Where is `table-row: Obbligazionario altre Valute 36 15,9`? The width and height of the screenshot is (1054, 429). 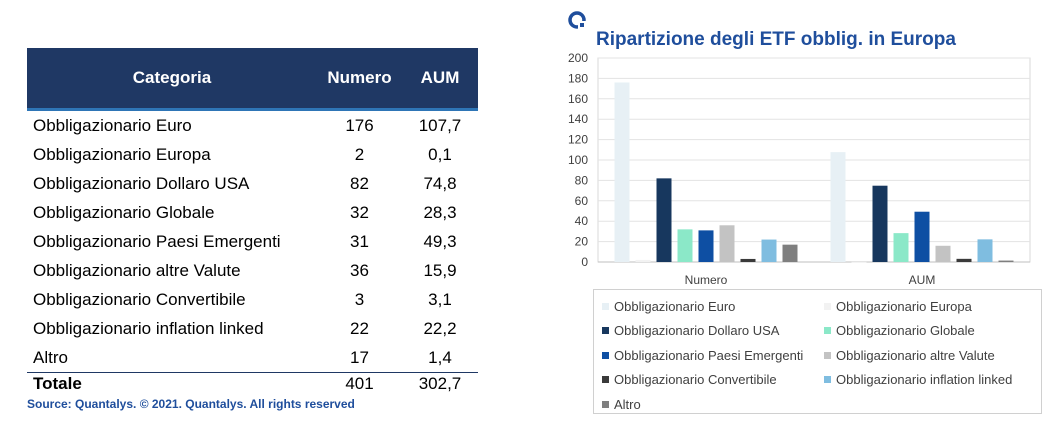 table-row: Obbligazionario altre Valute 36 15,9 is located at coordinates (252, 270).